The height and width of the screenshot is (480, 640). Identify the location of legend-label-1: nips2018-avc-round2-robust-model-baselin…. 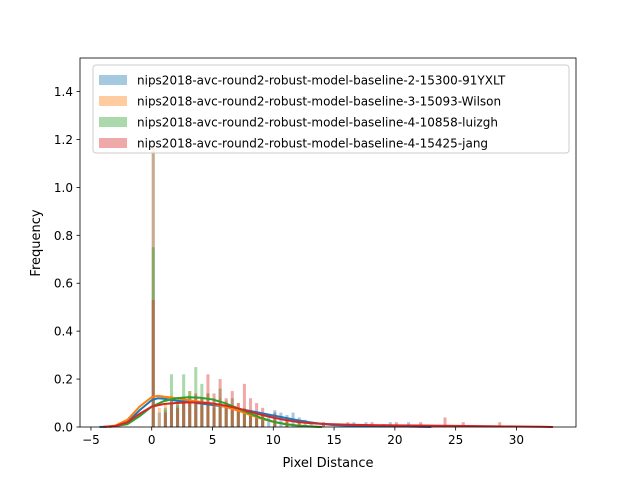
(321, 81).